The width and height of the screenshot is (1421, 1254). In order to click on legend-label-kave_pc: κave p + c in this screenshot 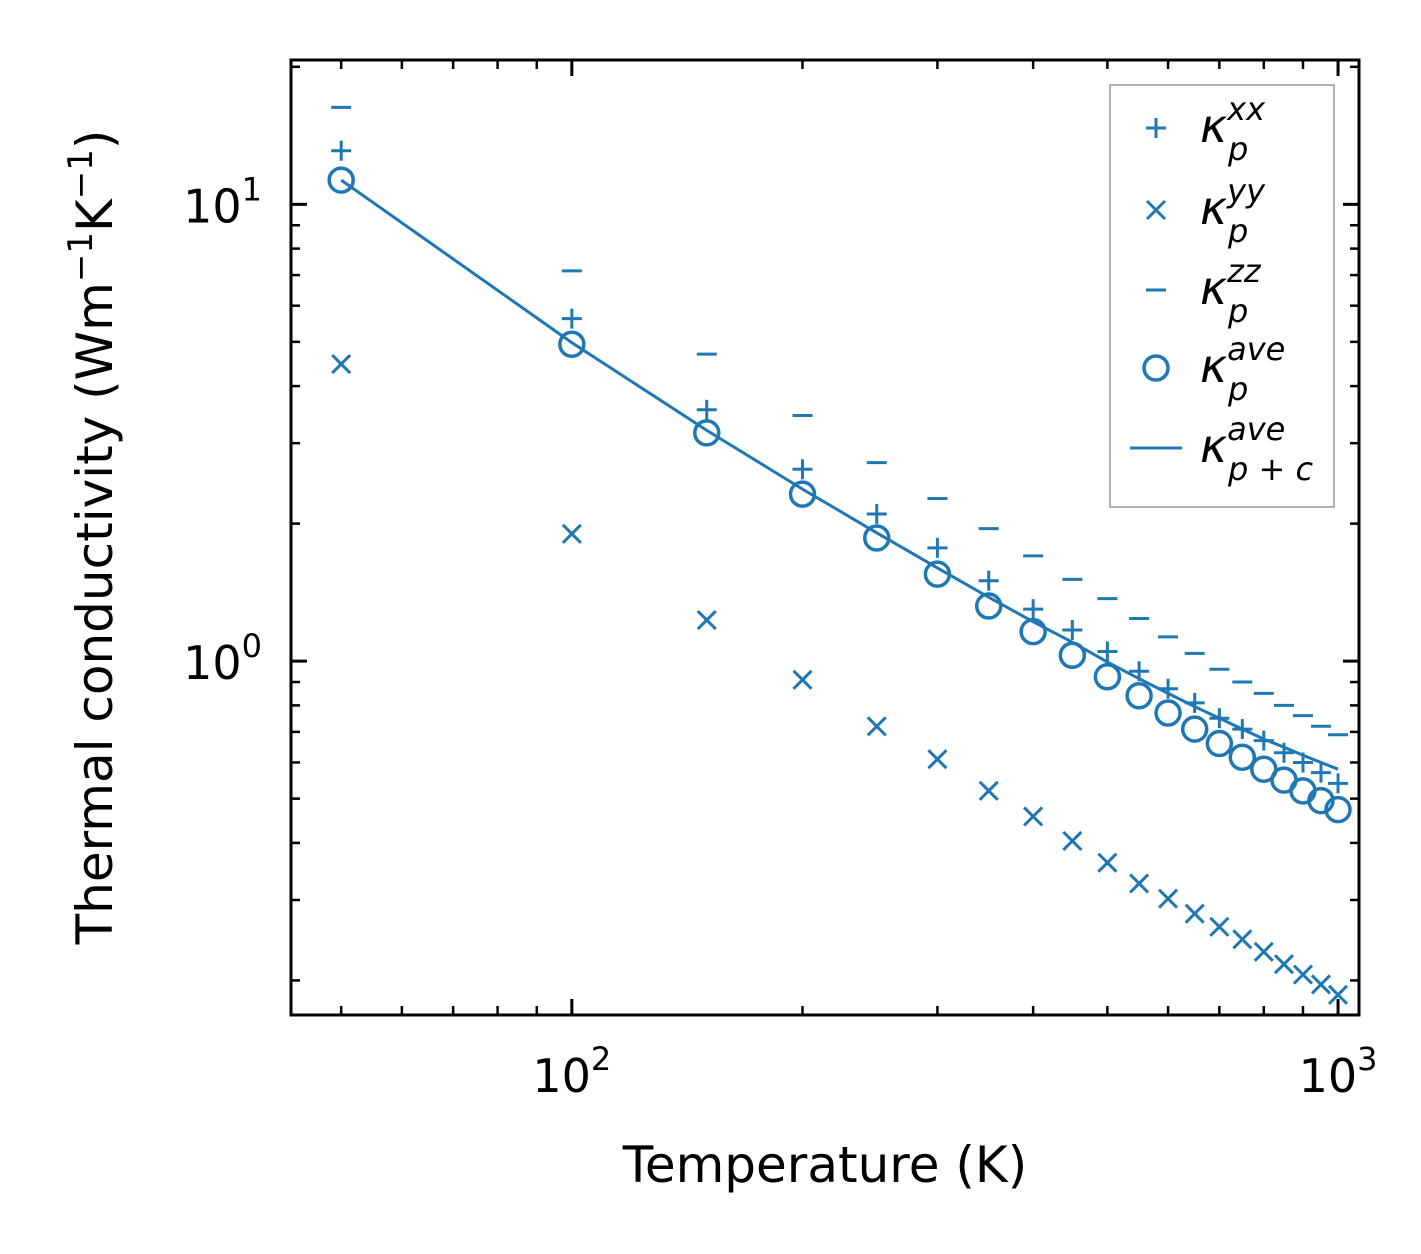, I will do `click(1256, 449)`.